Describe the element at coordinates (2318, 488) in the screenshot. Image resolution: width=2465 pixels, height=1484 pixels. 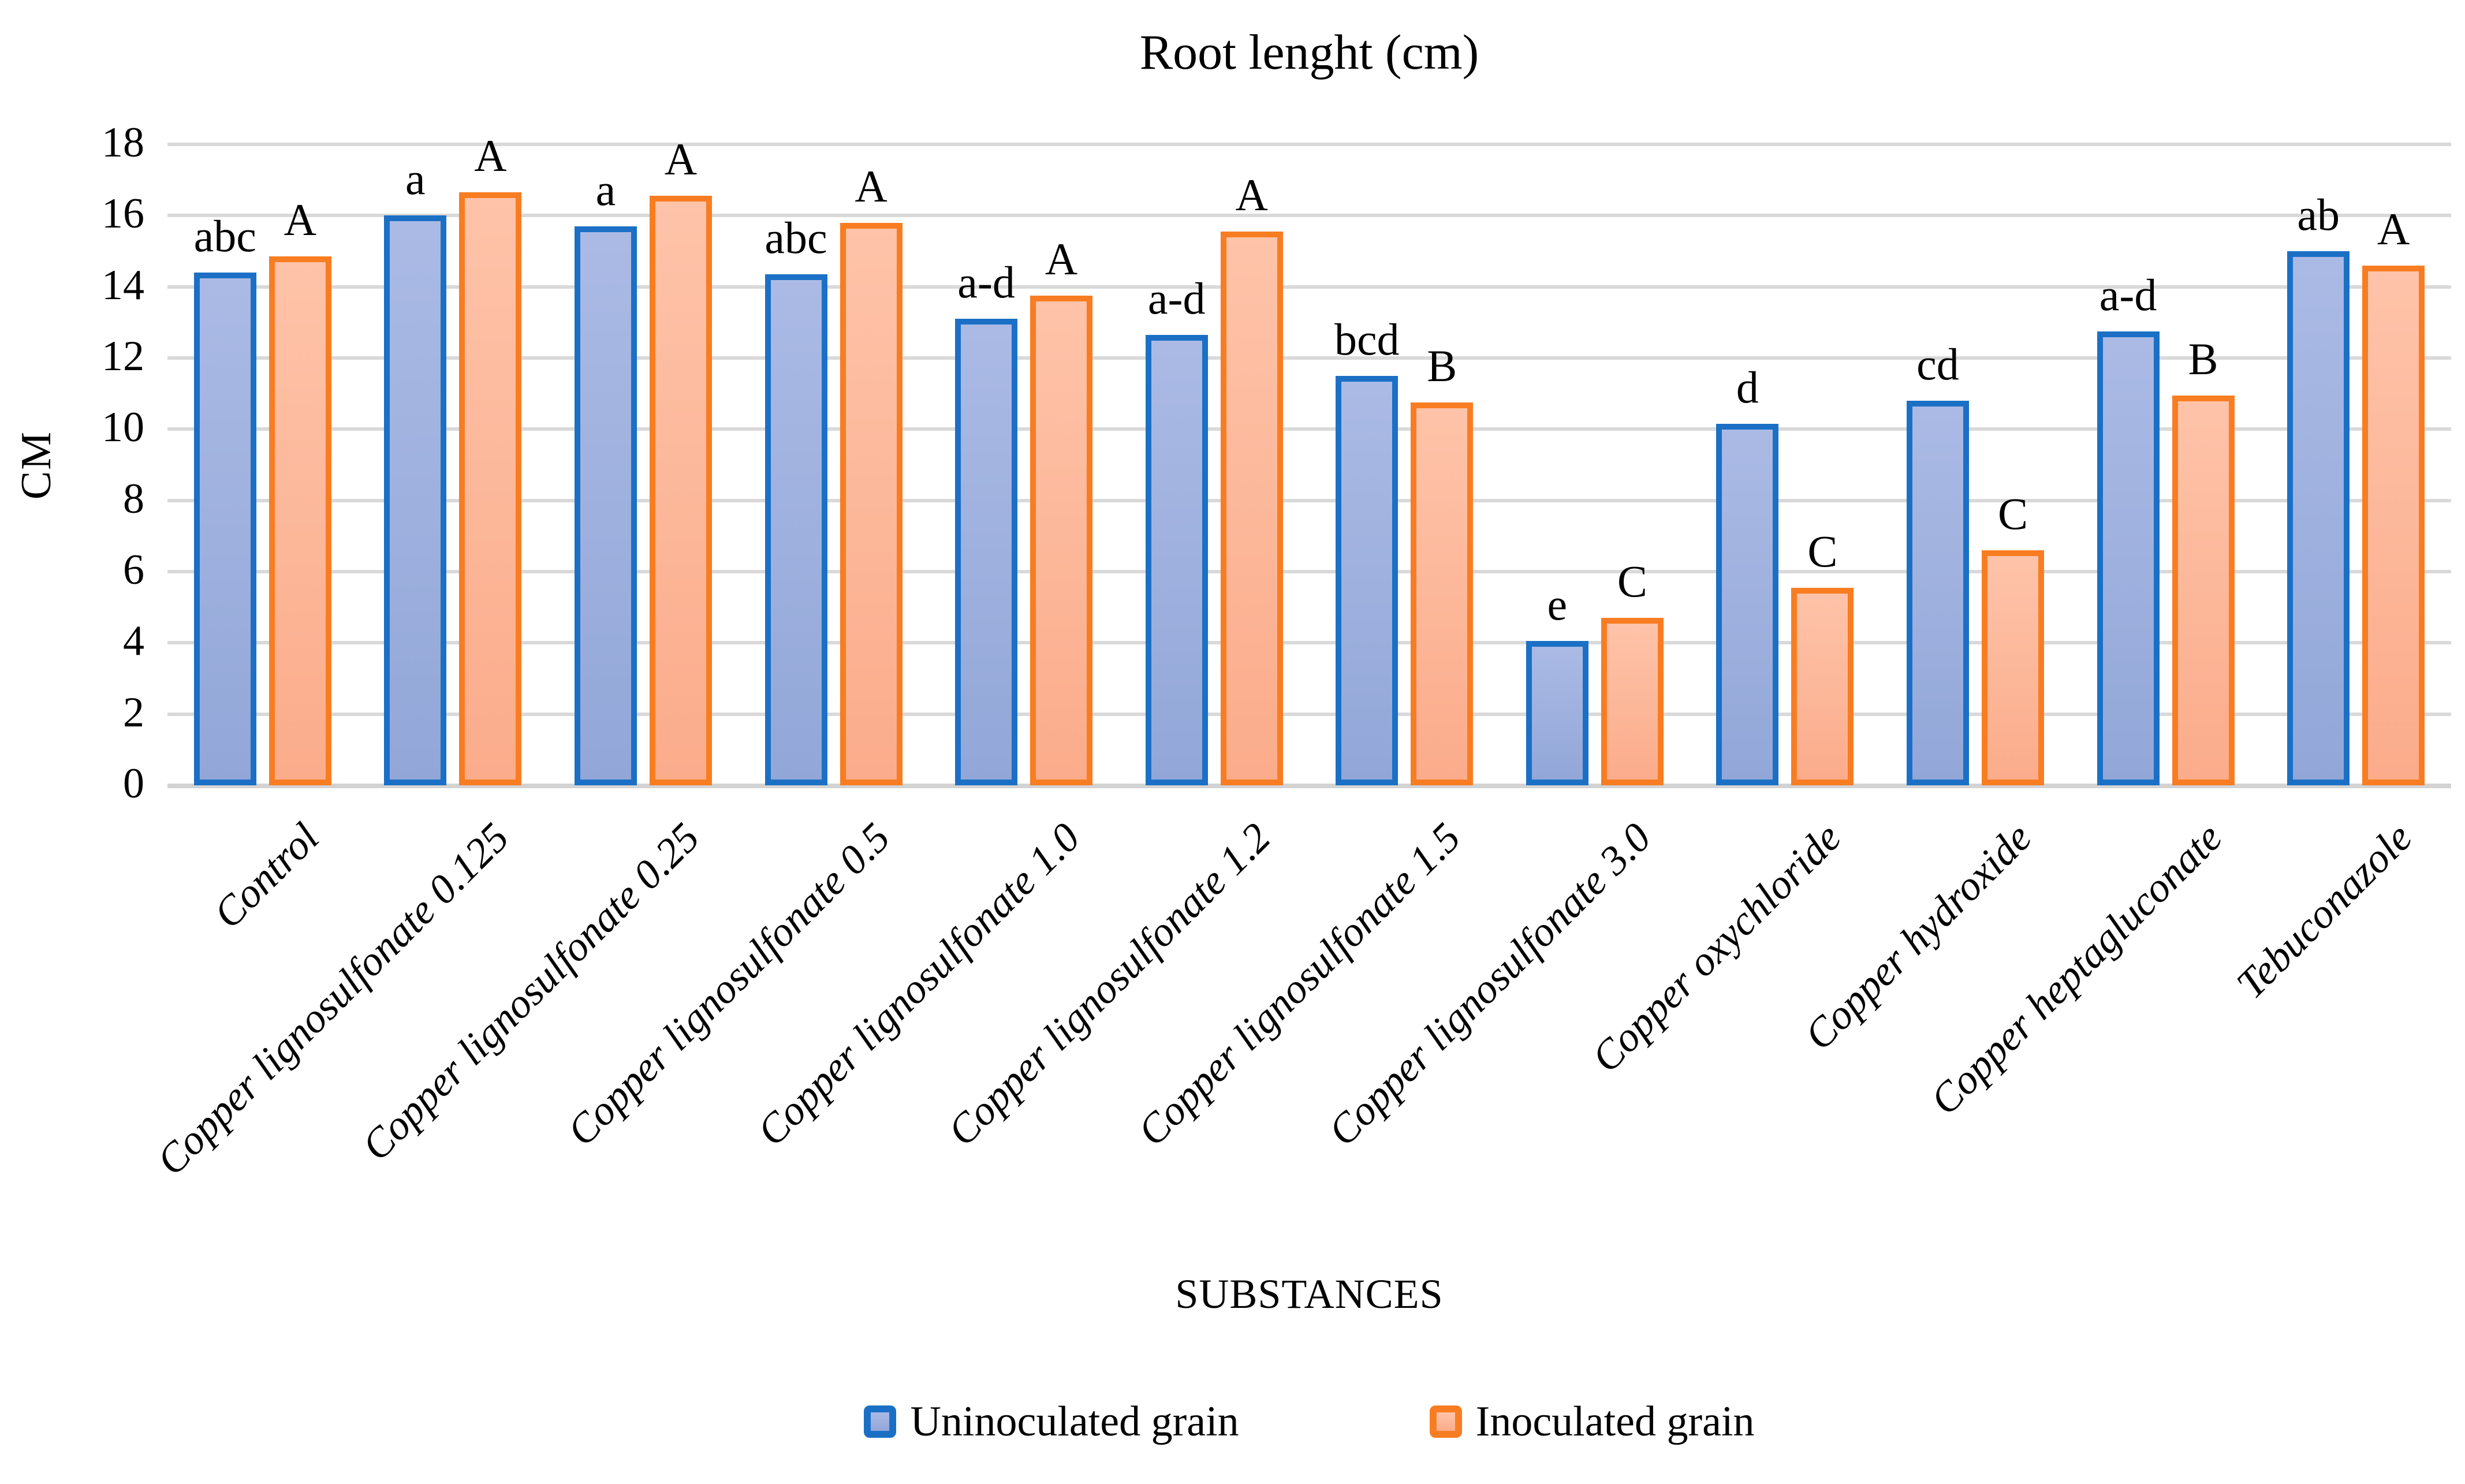
I see `bar-uninoculated: ab` at that location.